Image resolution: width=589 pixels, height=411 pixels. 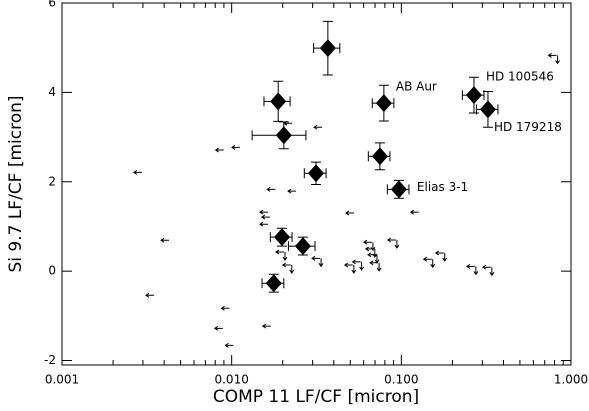 I want to click on y-tick-label: 0, so click(x=52, y=271).